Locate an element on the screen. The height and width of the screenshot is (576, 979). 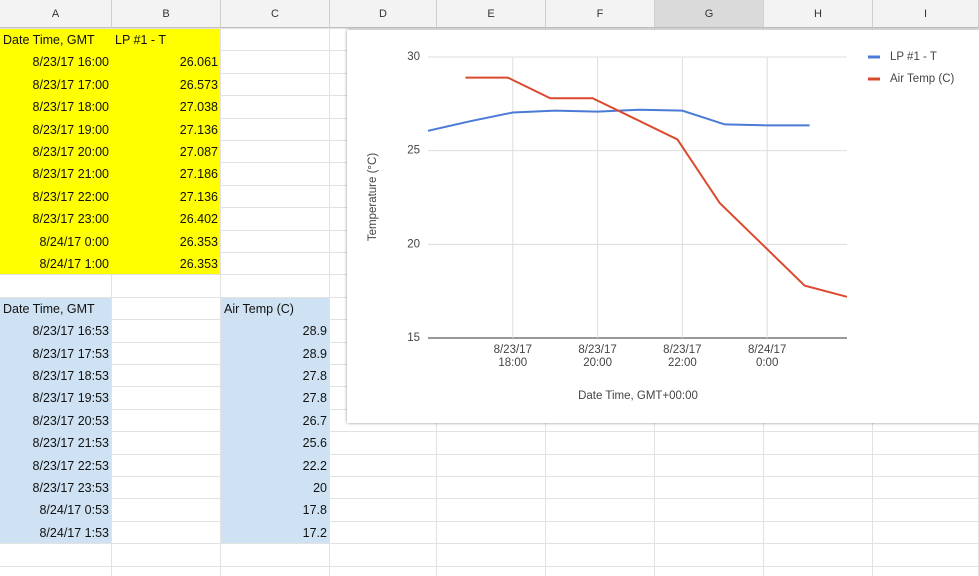
y-tick-label: 30 is located at coordinates (413, 57).